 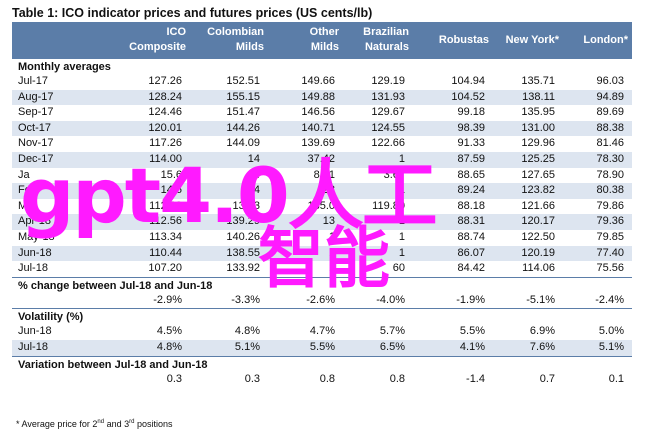 I want to click on table-cell: 0.3, so click(x=174, y=378).